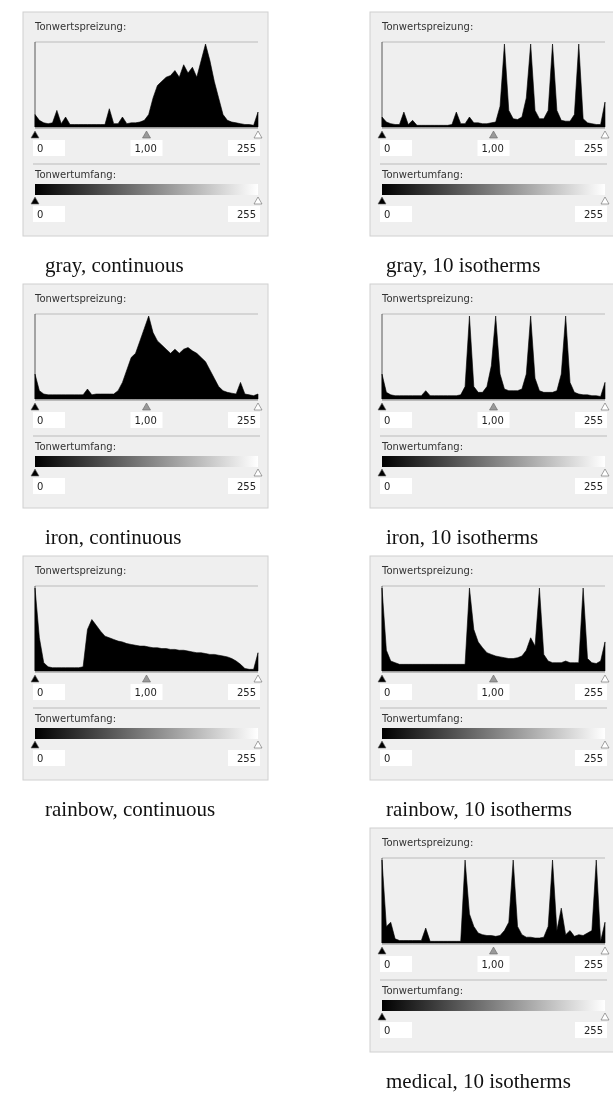 The height and width of the screenshot is (1106, 613). Describe the element at coordinates (113, 537) in the screenshot. I see `text: iron, continuous` at that location.